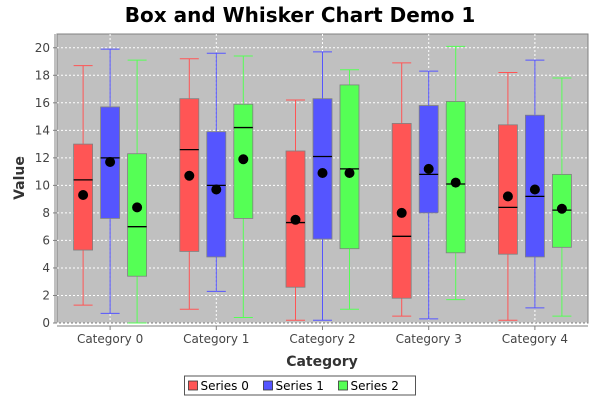  I want to click on y-axis-label: Value, so click(20, 178).